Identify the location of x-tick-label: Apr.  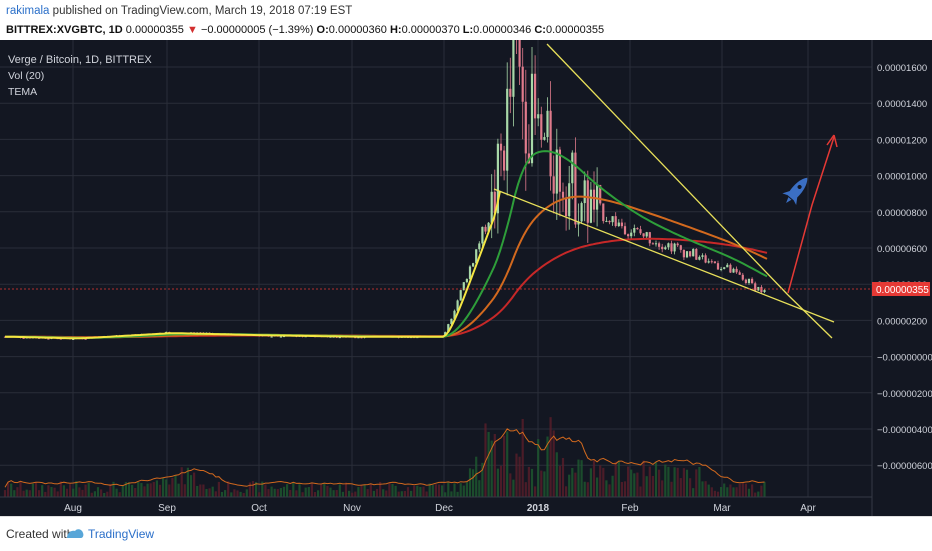
(808, 508).